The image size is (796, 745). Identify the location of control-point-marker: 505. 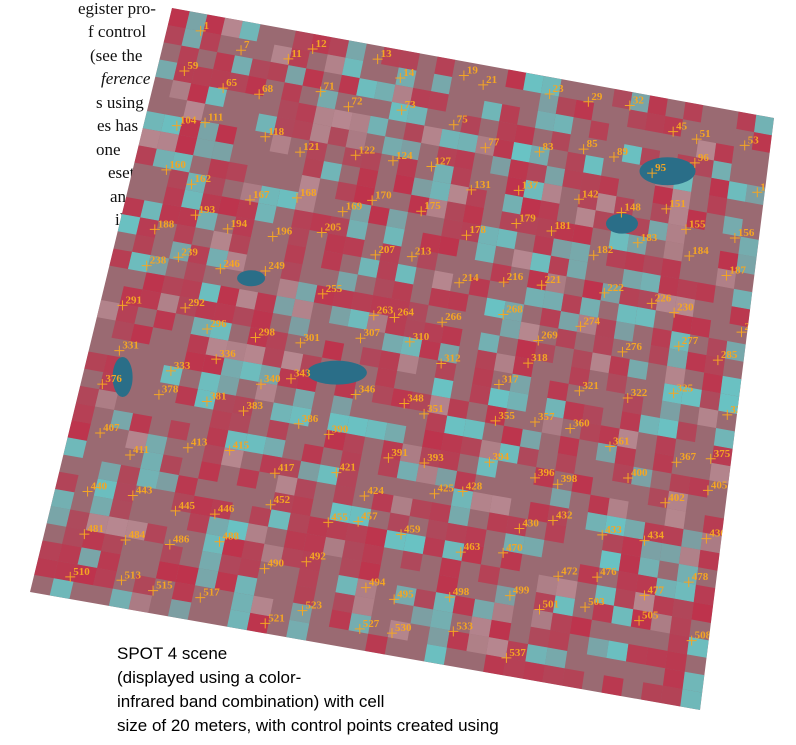
(646, 618).